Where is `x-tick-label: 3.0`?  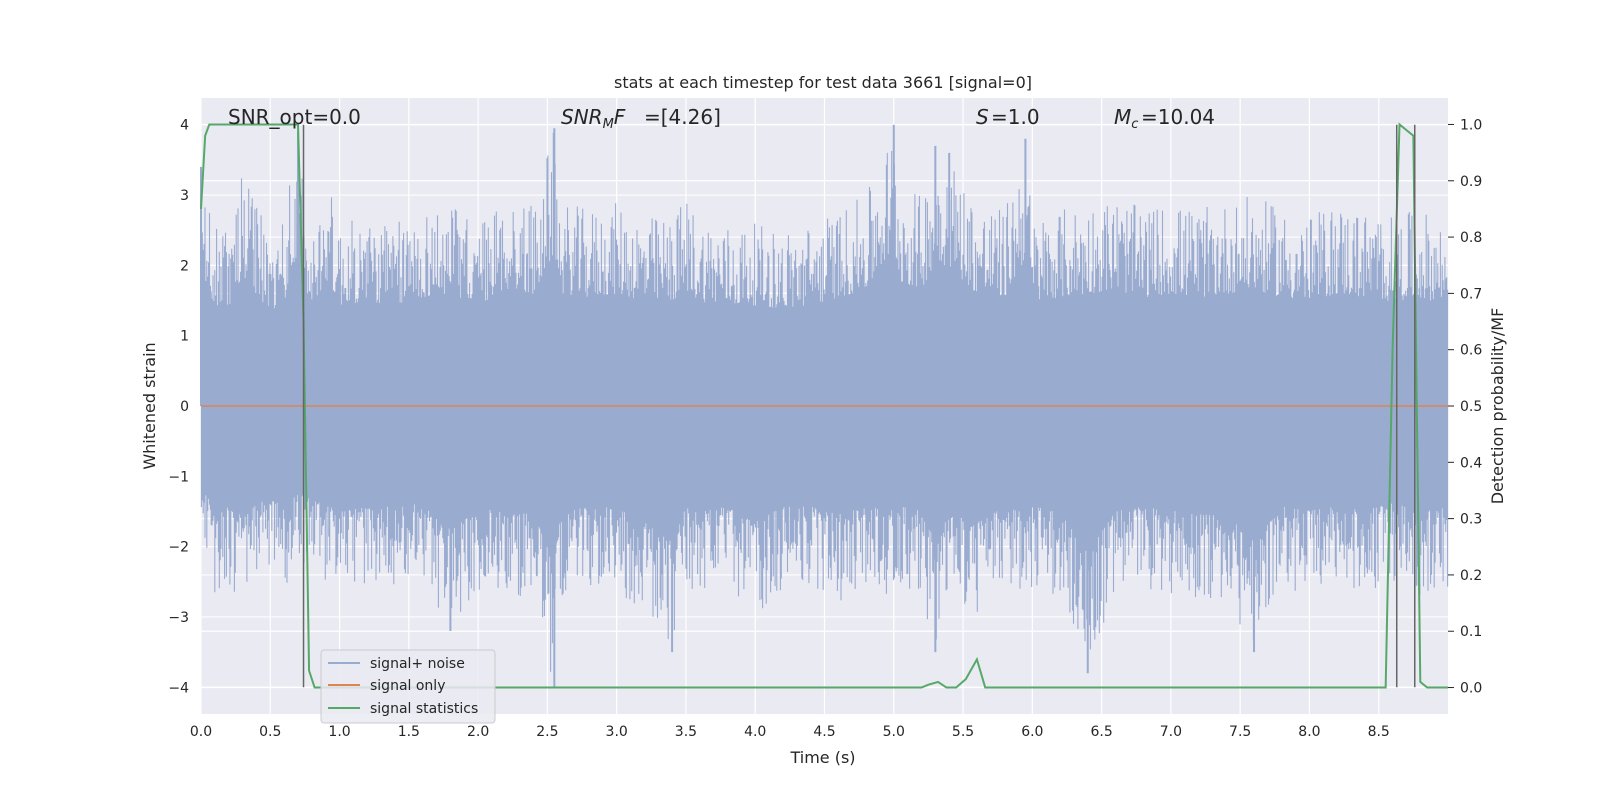
x-tick-label: 3.0 is located at coordinates (617, 732).